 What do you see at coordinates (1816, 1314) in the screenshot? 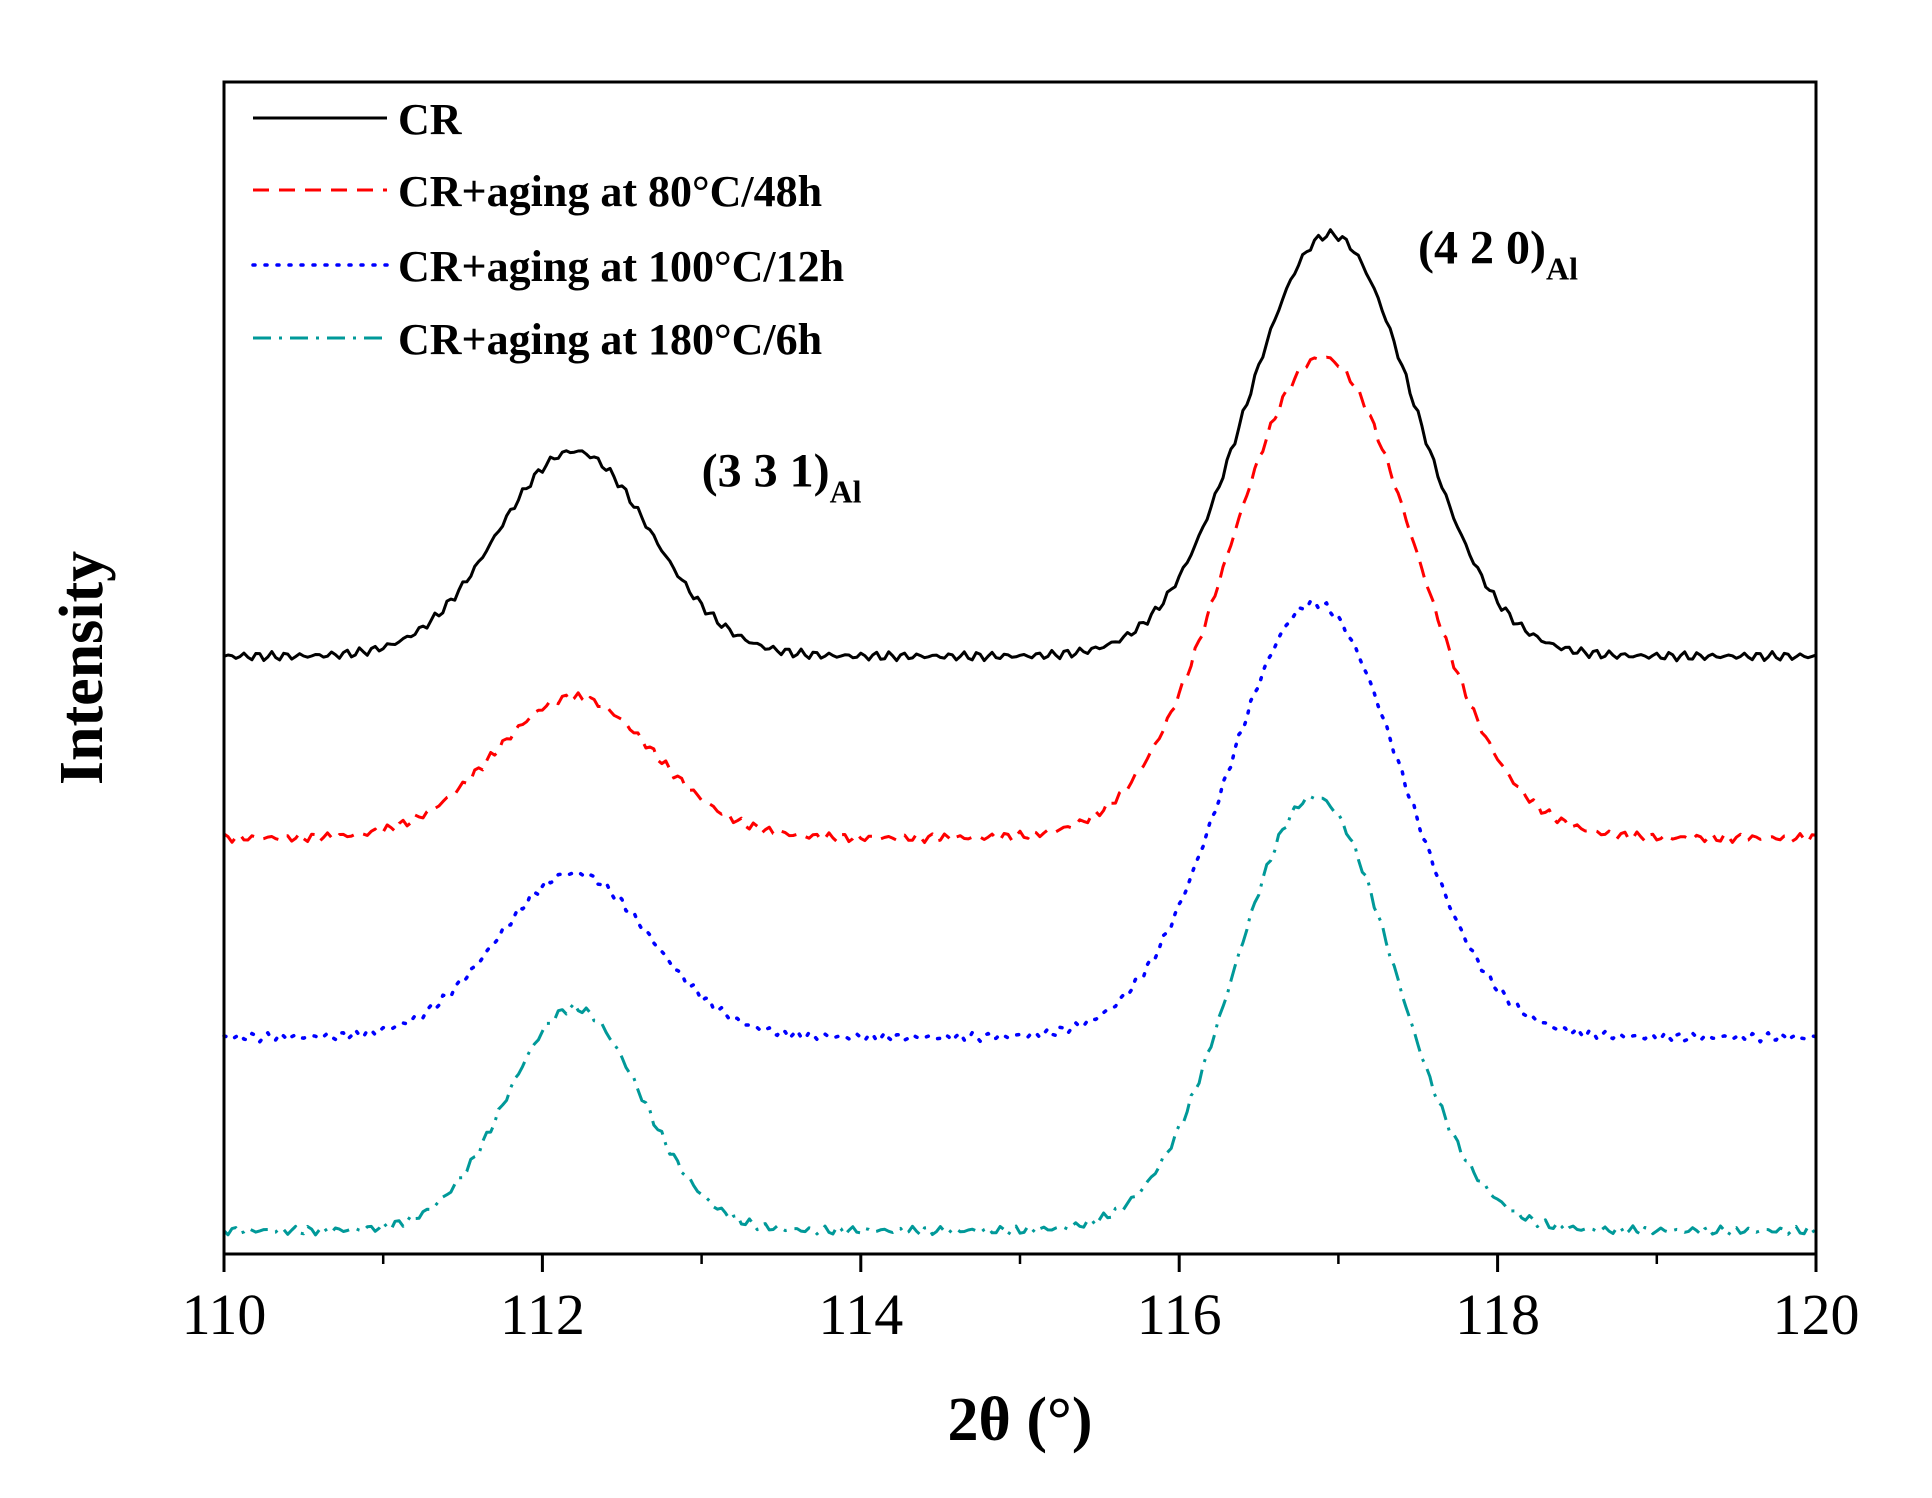
I see `x-tick-label: 120` at bounding box center [1816, 1314].